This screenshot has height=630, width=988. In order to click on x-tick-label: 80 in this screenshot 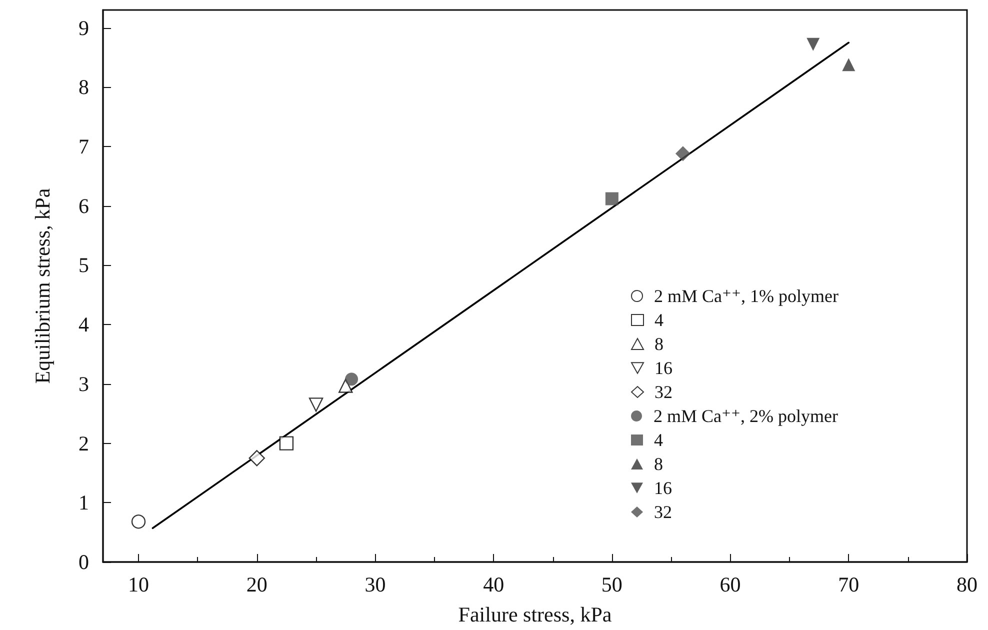, I will do `click(967, 584)`.